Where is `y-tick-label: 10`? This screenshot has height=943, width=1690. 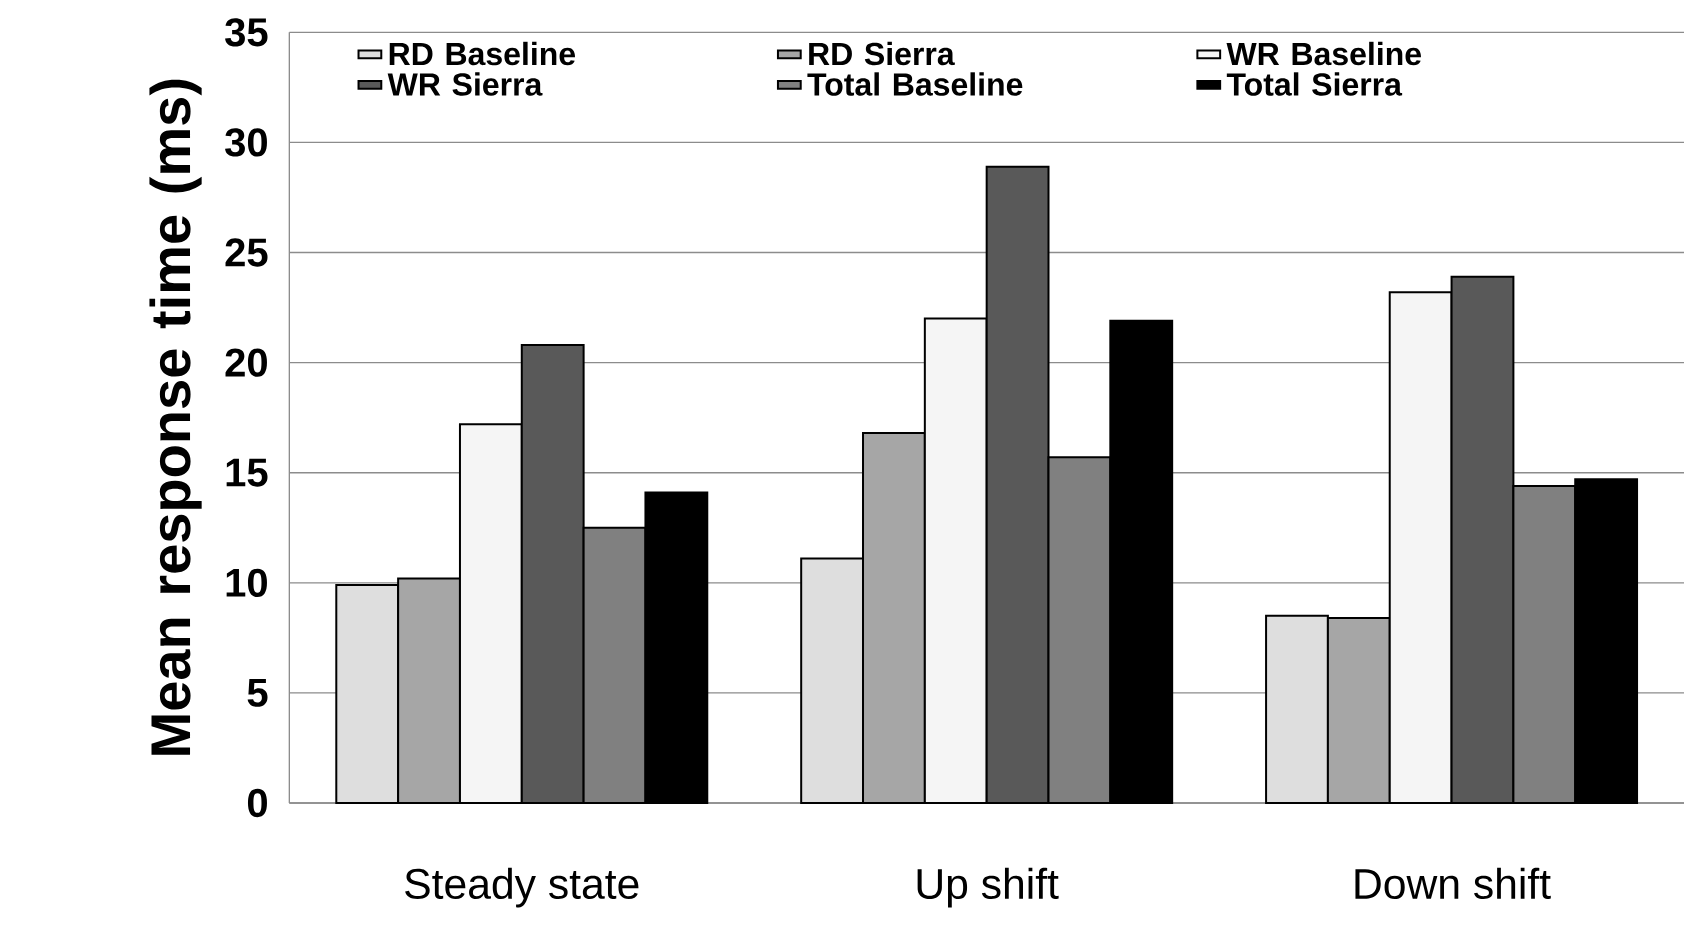 y-tick-label: 10 is located at coordinates (246, 582).